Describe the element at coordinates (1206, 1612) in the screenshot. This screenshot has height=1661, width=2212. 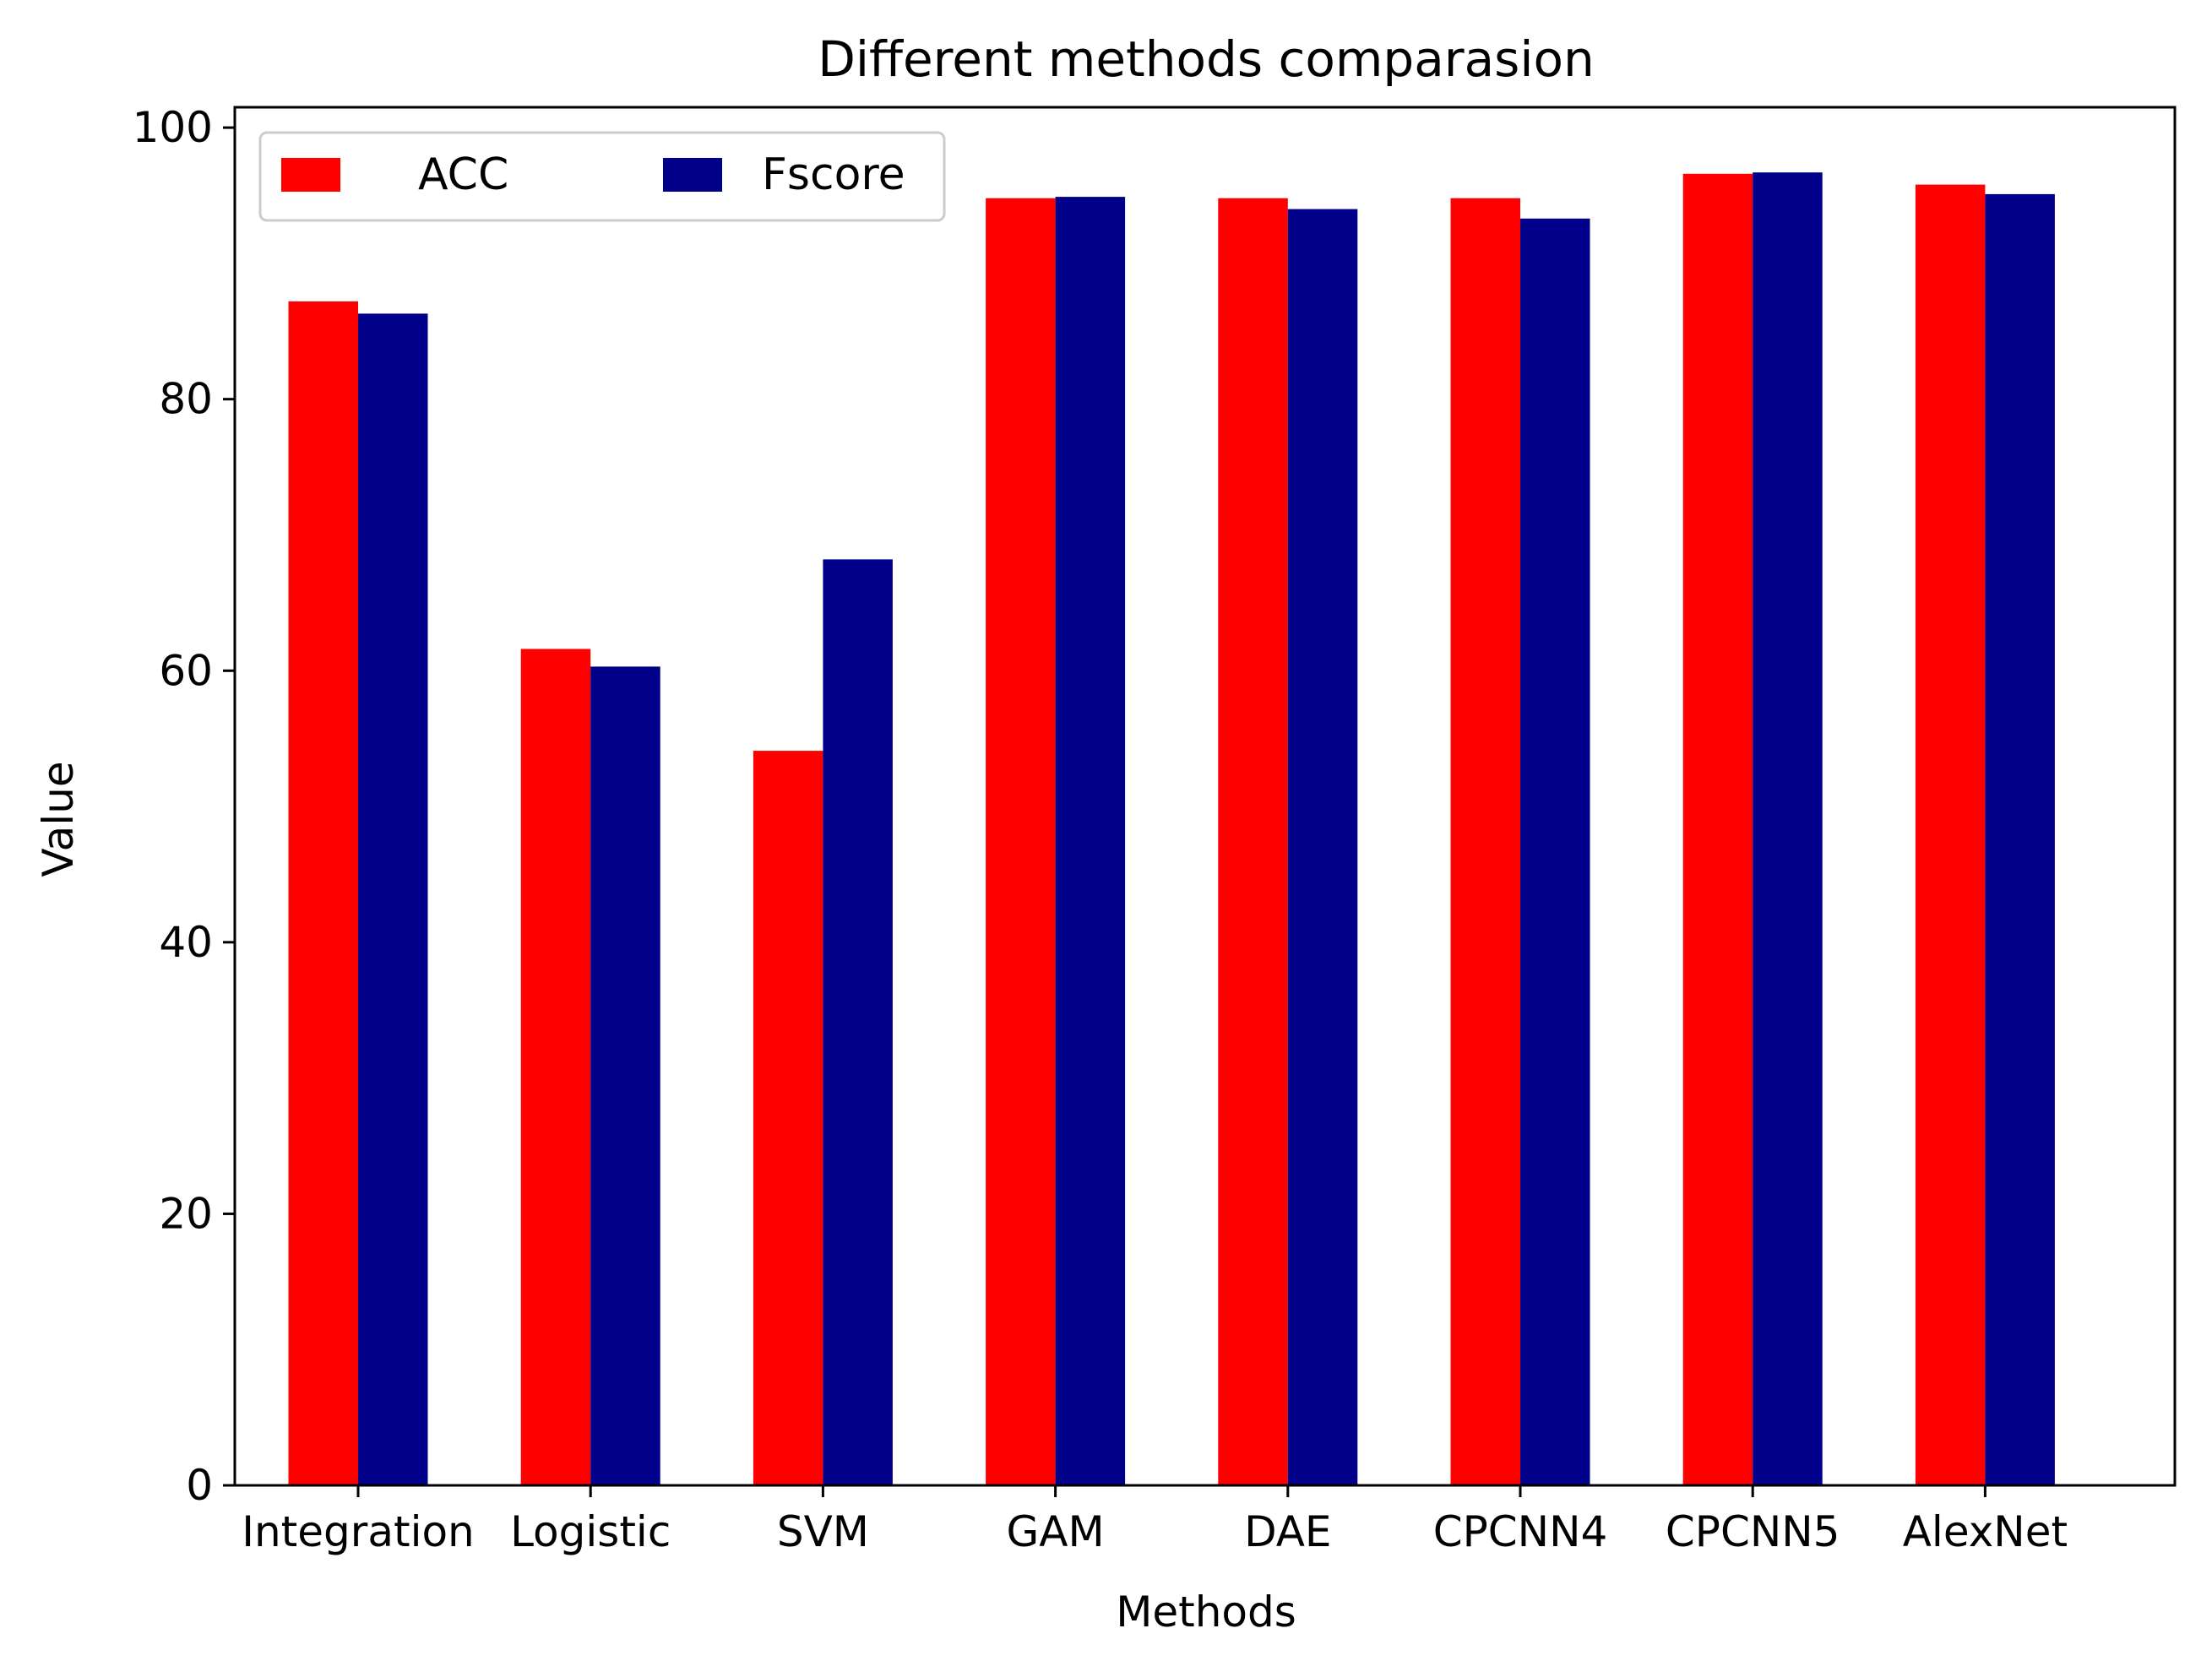
I see `x-axis-label: Methods` at that location.